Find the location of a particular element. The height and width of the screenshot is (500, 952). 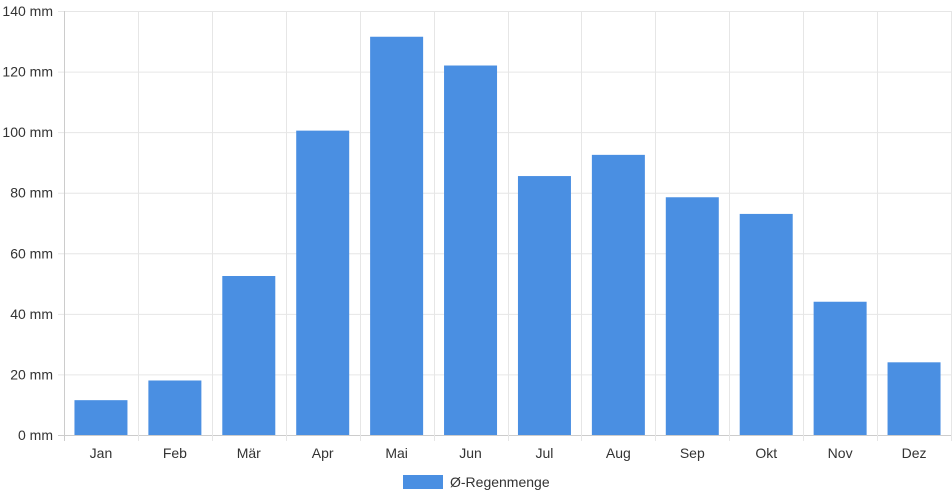

x-tick-label: Apr is located at coordinates (323, 453).